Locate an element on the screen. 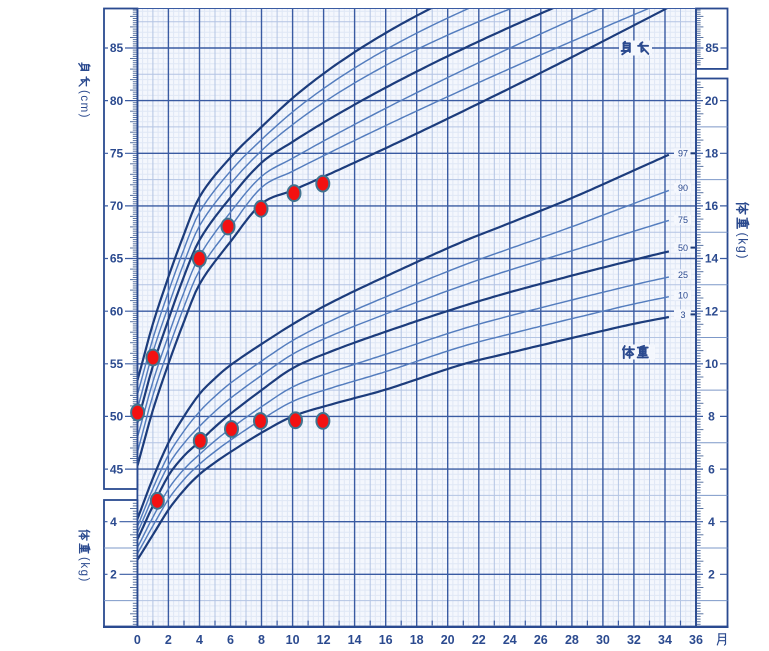 The image size is (769, 651). svg-text: 24 is located at coordinates (510, 640).